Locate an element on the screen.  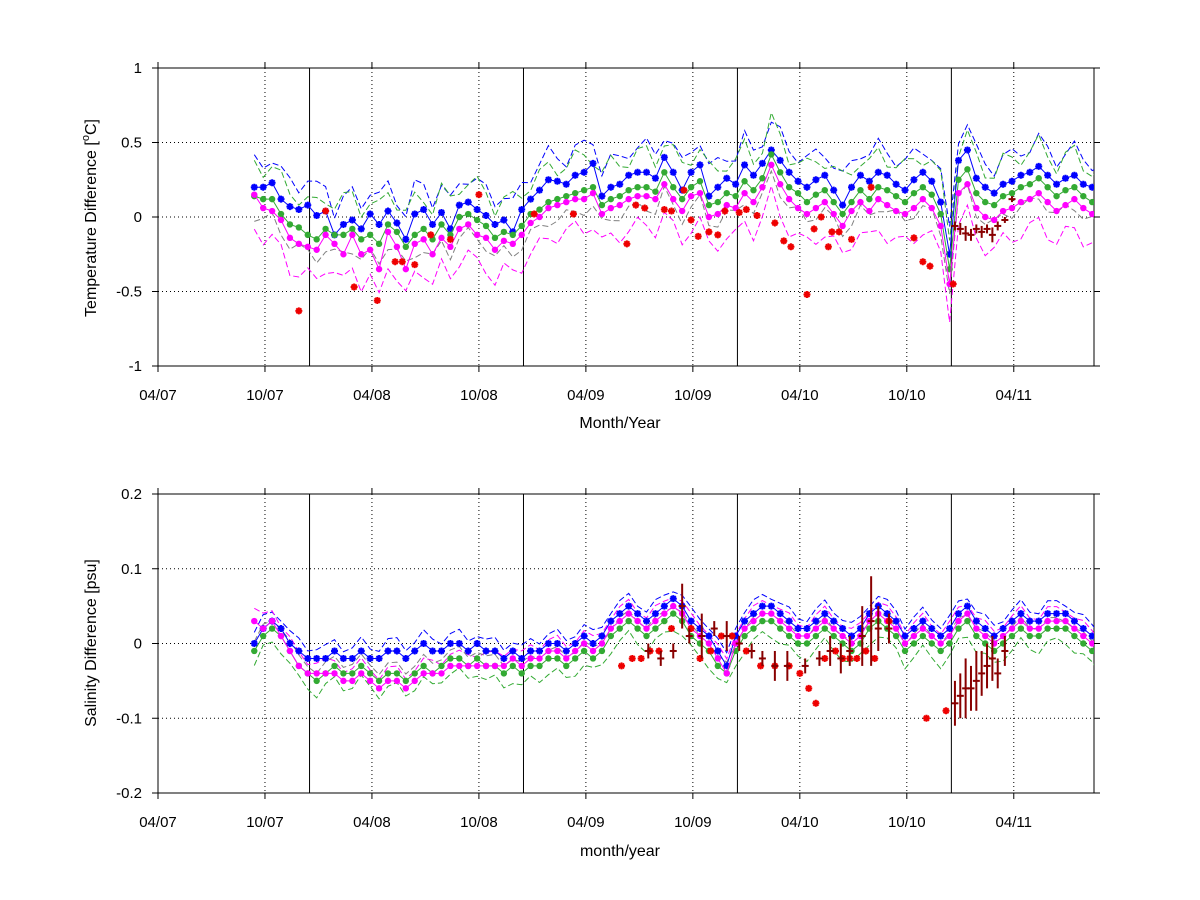
temp-blue-series-line is located at coordinates (674, 201).